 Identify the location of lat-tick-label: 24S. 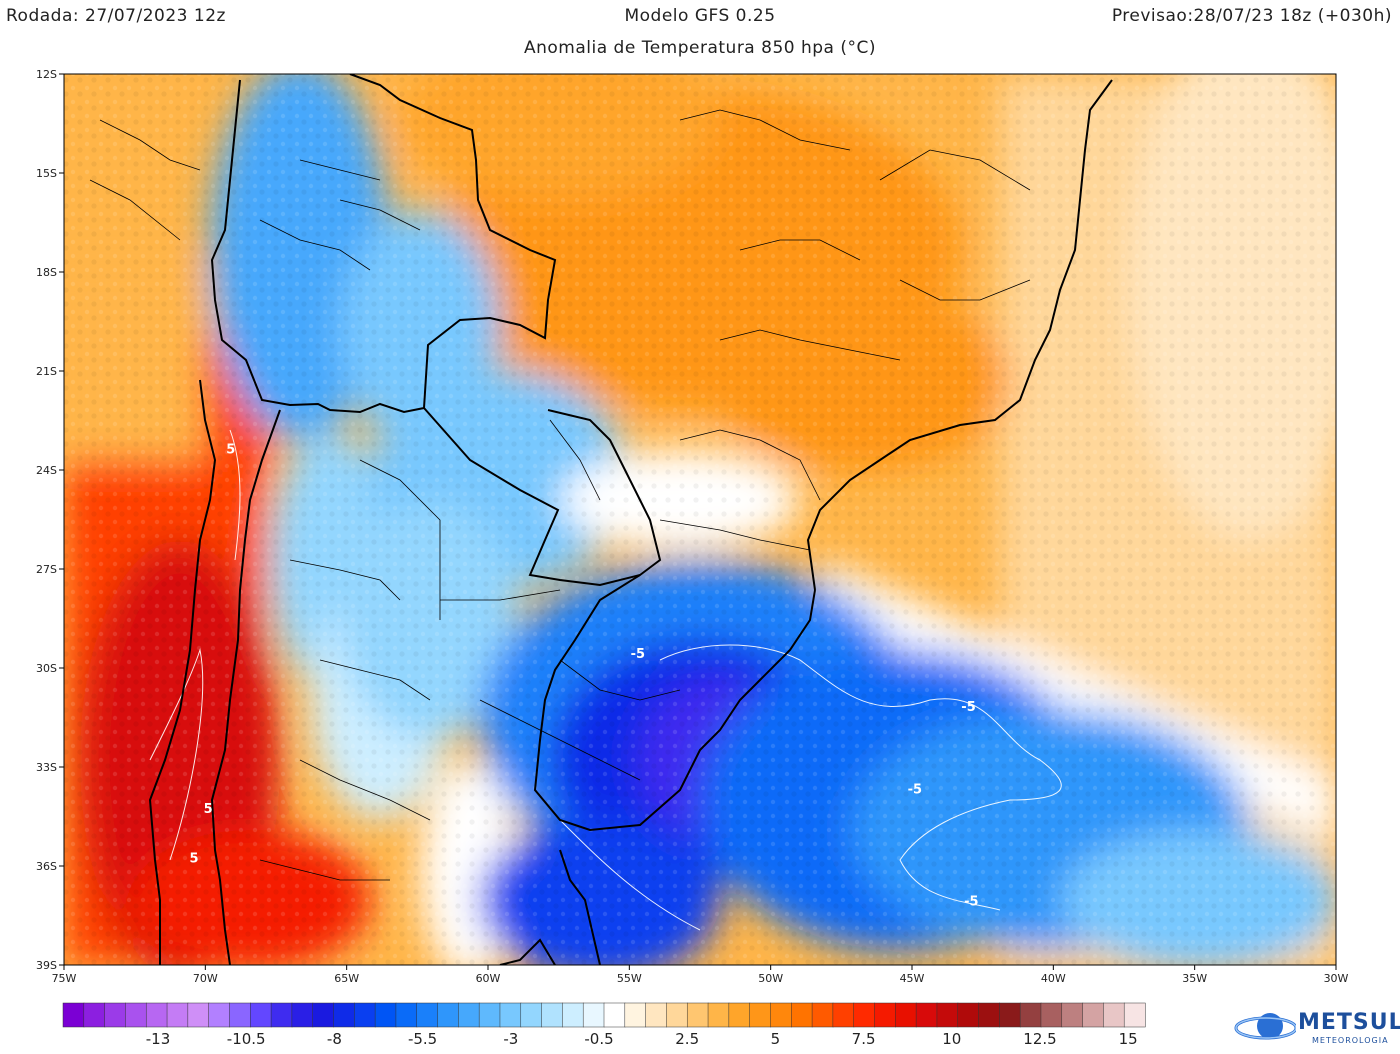
(46, 470).